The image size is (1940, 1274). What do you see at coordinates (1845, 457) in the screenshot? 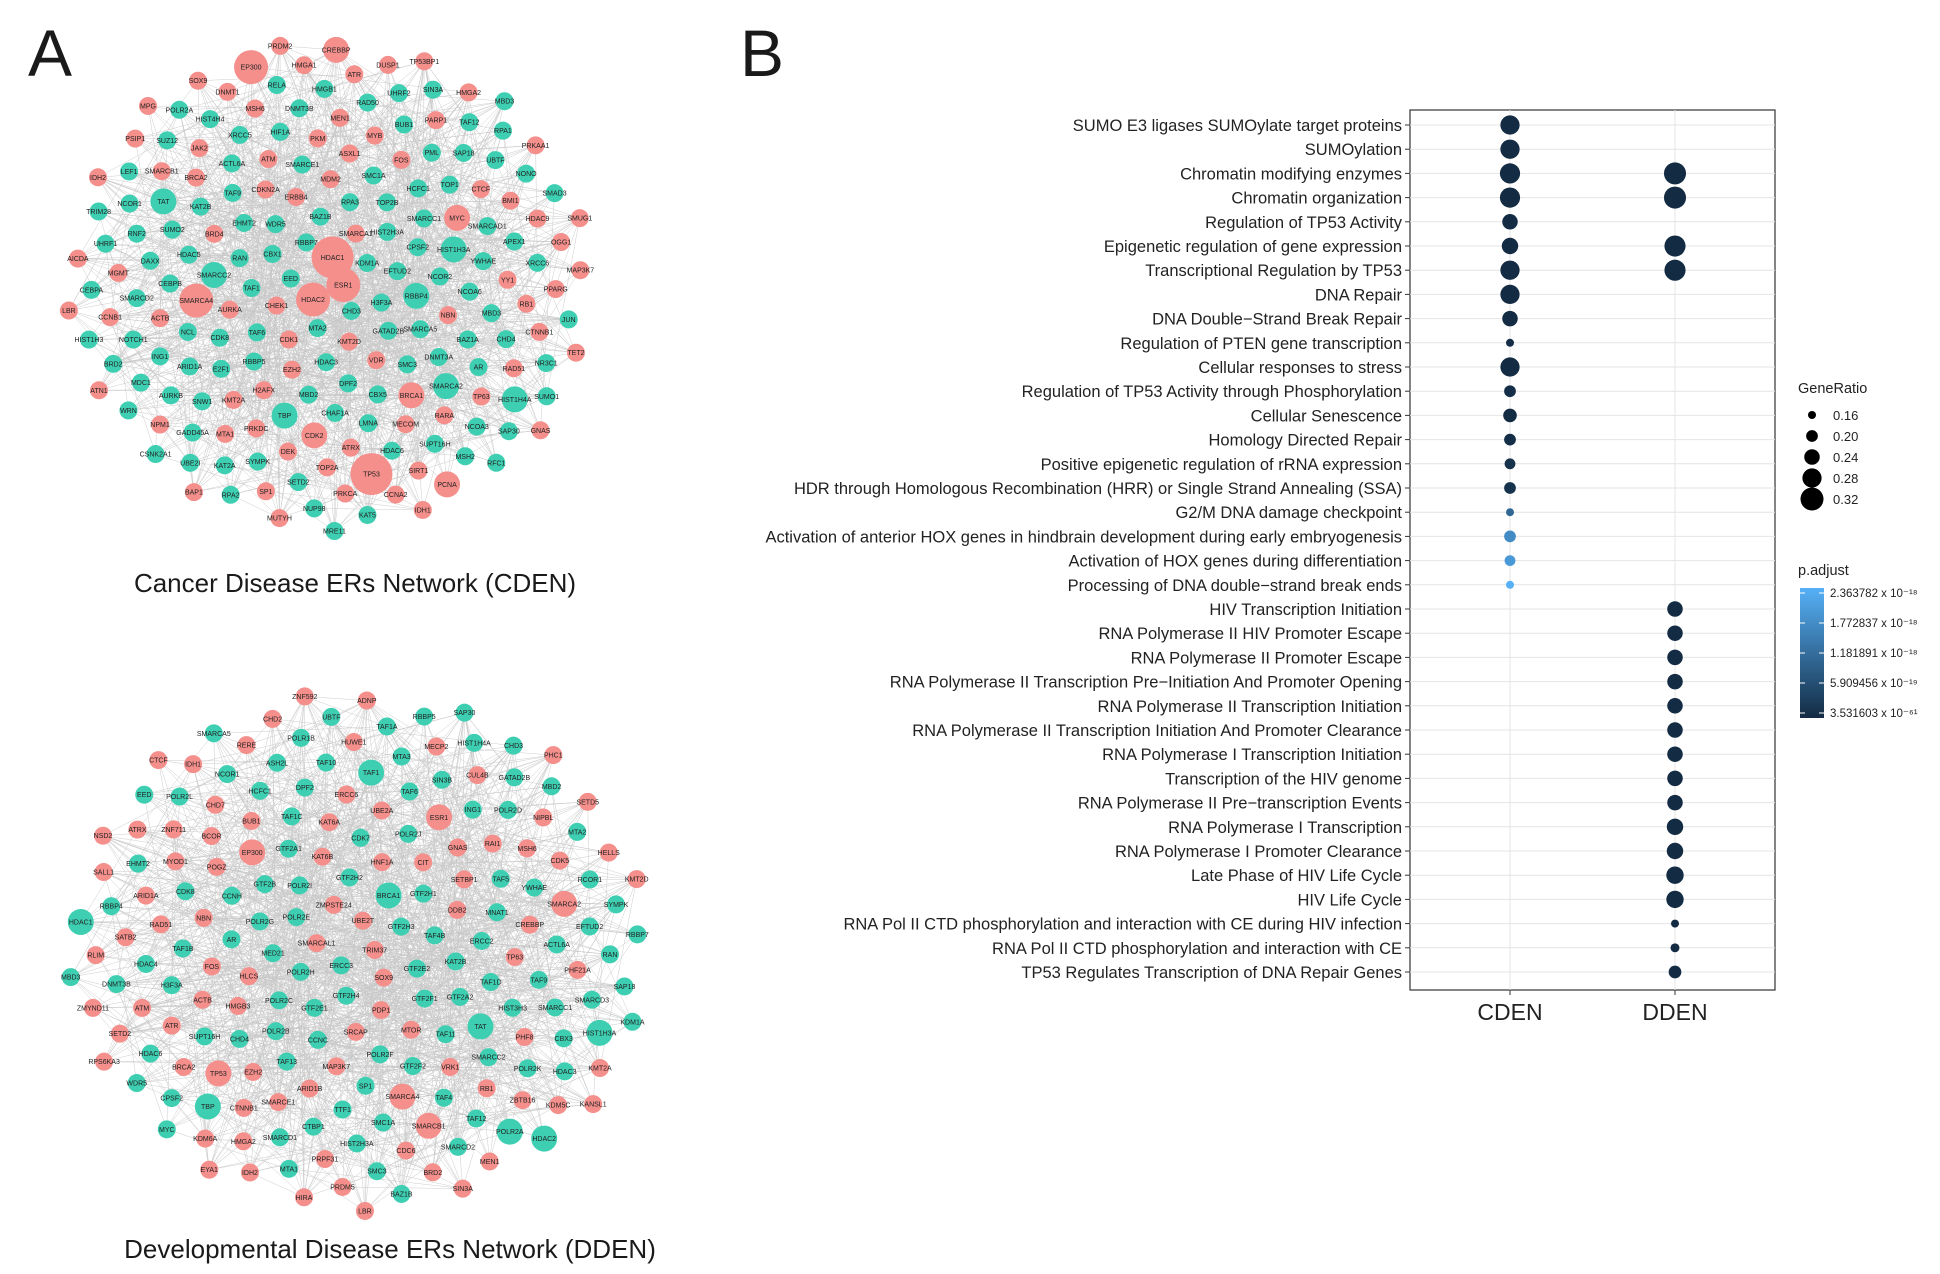
I see `size-legend-label: 0.24` at bounding box center [1845, 457].